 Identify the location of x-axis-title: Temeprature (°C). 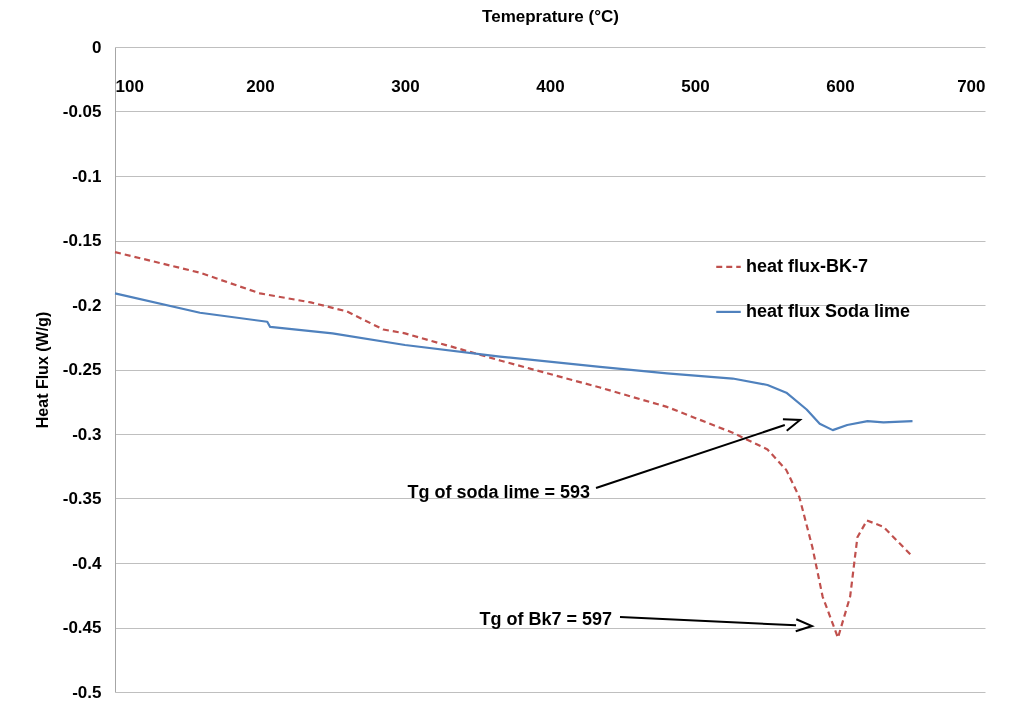
(550, 16).